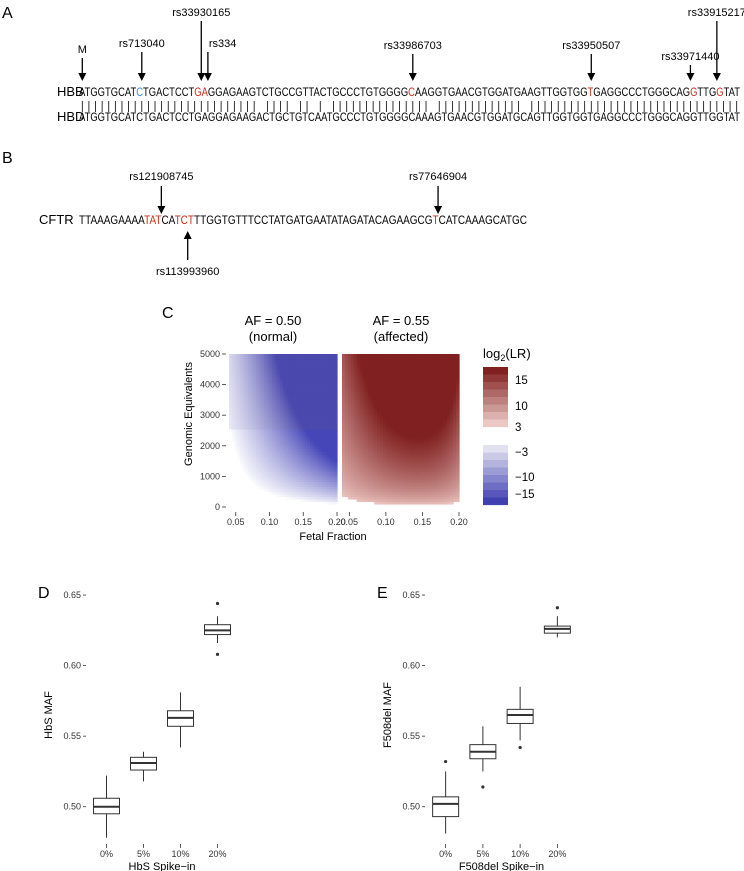  I want to click on y-tick-label: 0, so click(217, 507).